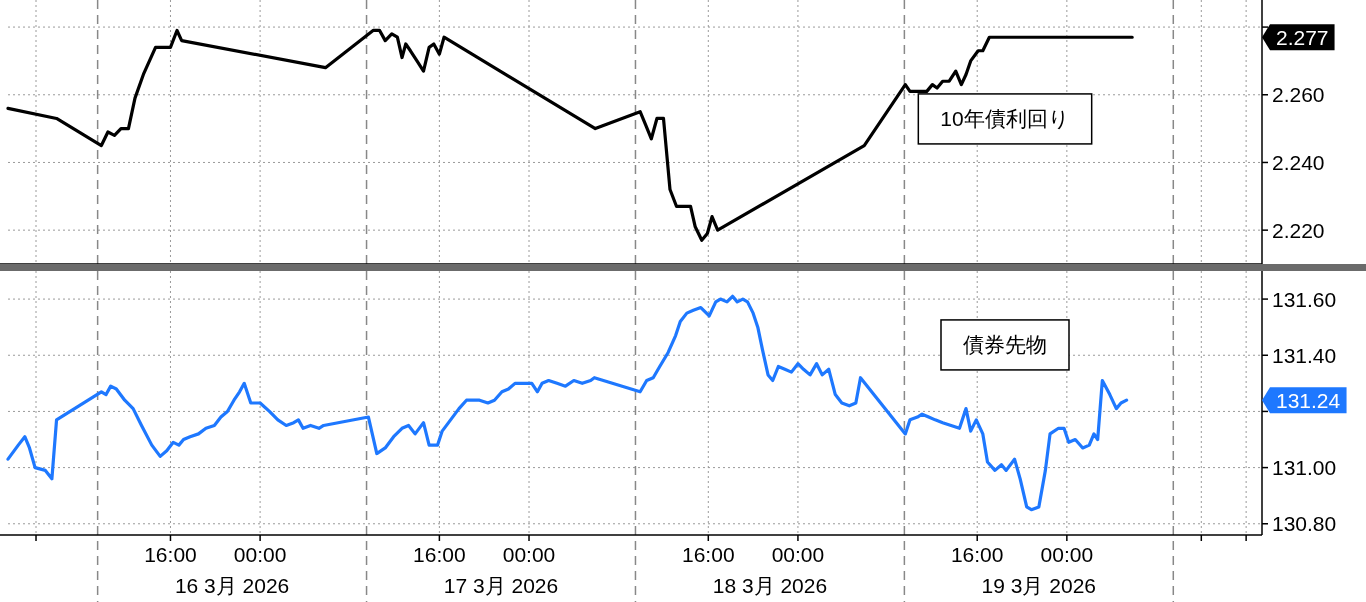  What do you see at coordinates (1304, 524) in the screenshot?
I see `y-tick-label: 130.80` at bounding box center [1304, 524].